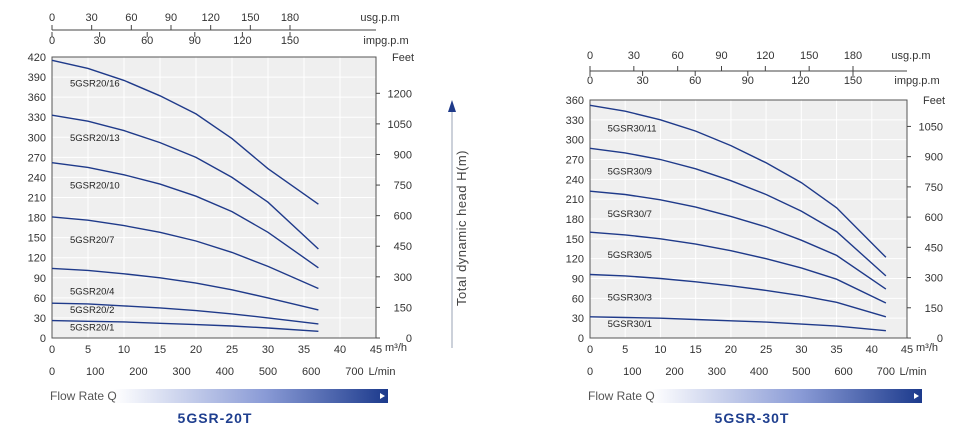 This screenshot has width=980, height=437. Describe the element at coordinates (379, 18) in the screenshot. I see `usg-unit-label: usg.p.m` at that location.